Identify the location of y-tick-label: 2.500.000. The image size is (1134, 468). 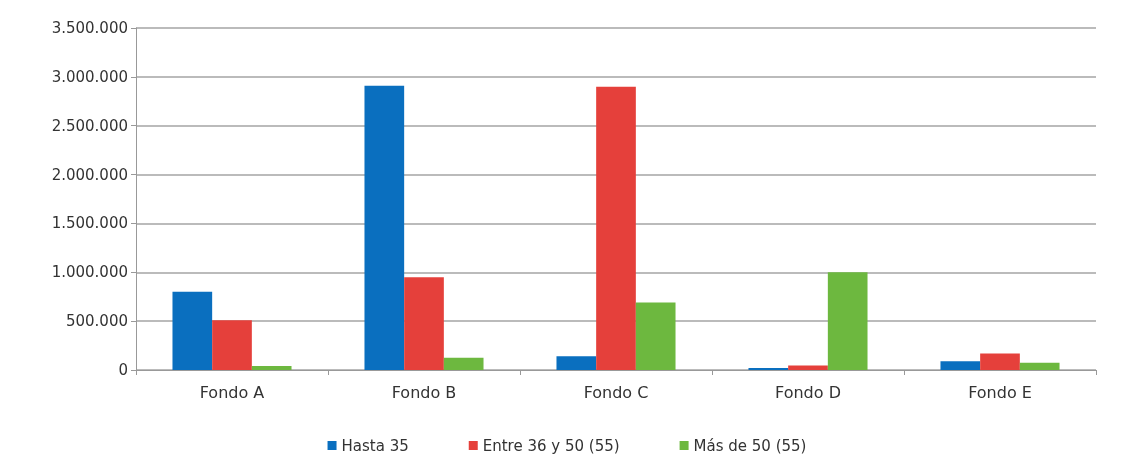
(89, 125).